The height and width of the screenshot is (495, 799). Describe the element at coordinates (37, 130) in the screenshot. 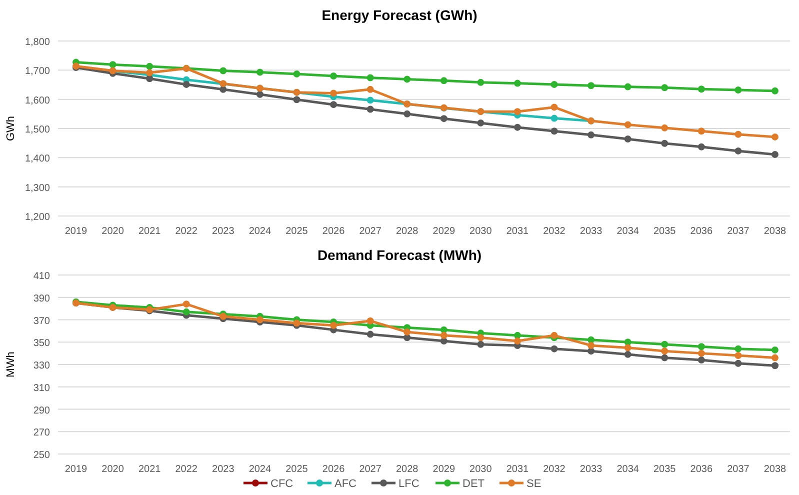

I see `y-tick-label: 1,500` at that location.